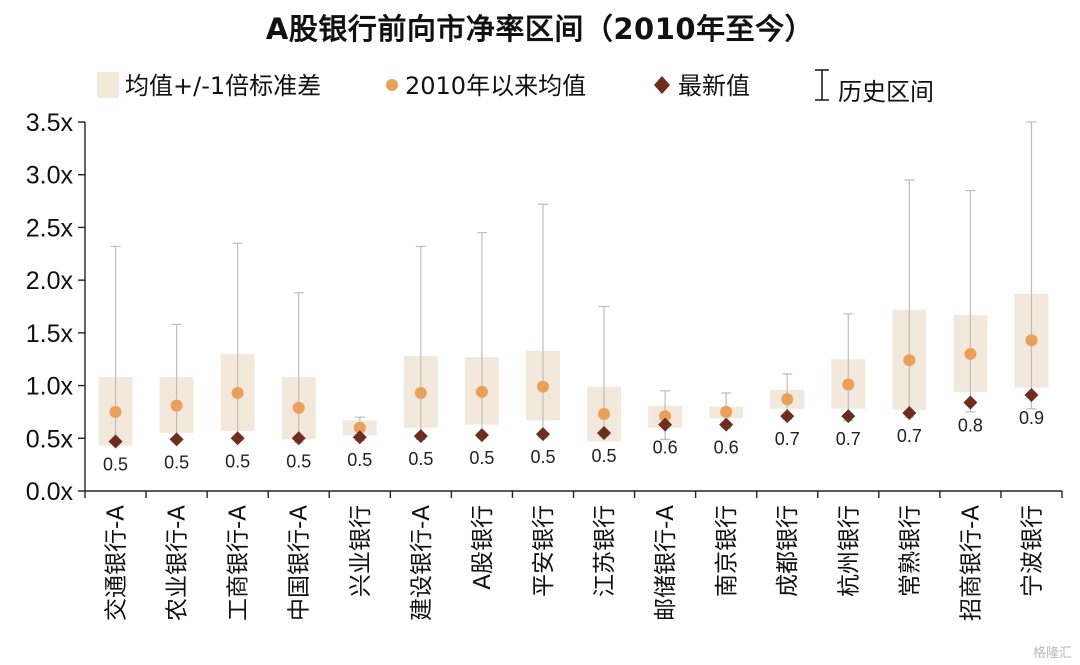 The image size is (1080, 665). What do you see at coordinates (117, 563) in the screenshot?
I see `category-label: 交通银行-A` at bounding box center [117, 563].